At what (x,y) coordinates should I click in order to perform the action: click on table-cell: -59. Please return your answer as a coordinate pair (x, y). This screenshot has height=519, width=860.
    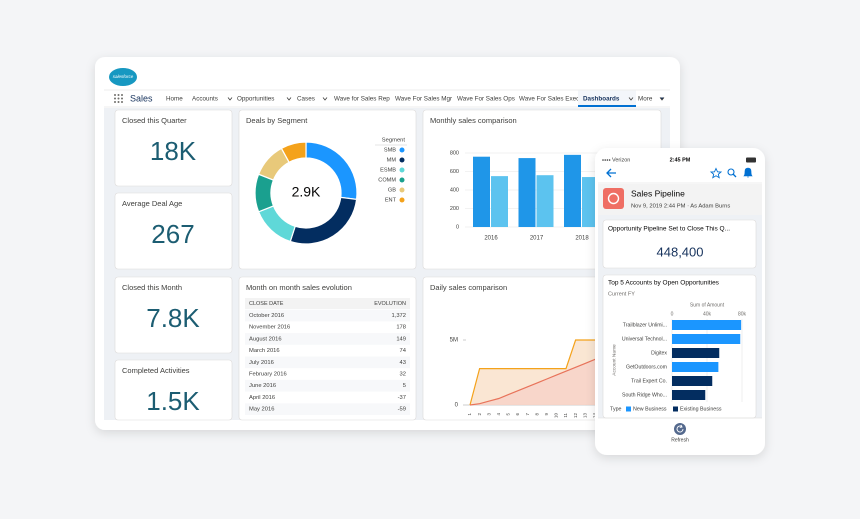
    Looking at the image, I should click on (402, 410).